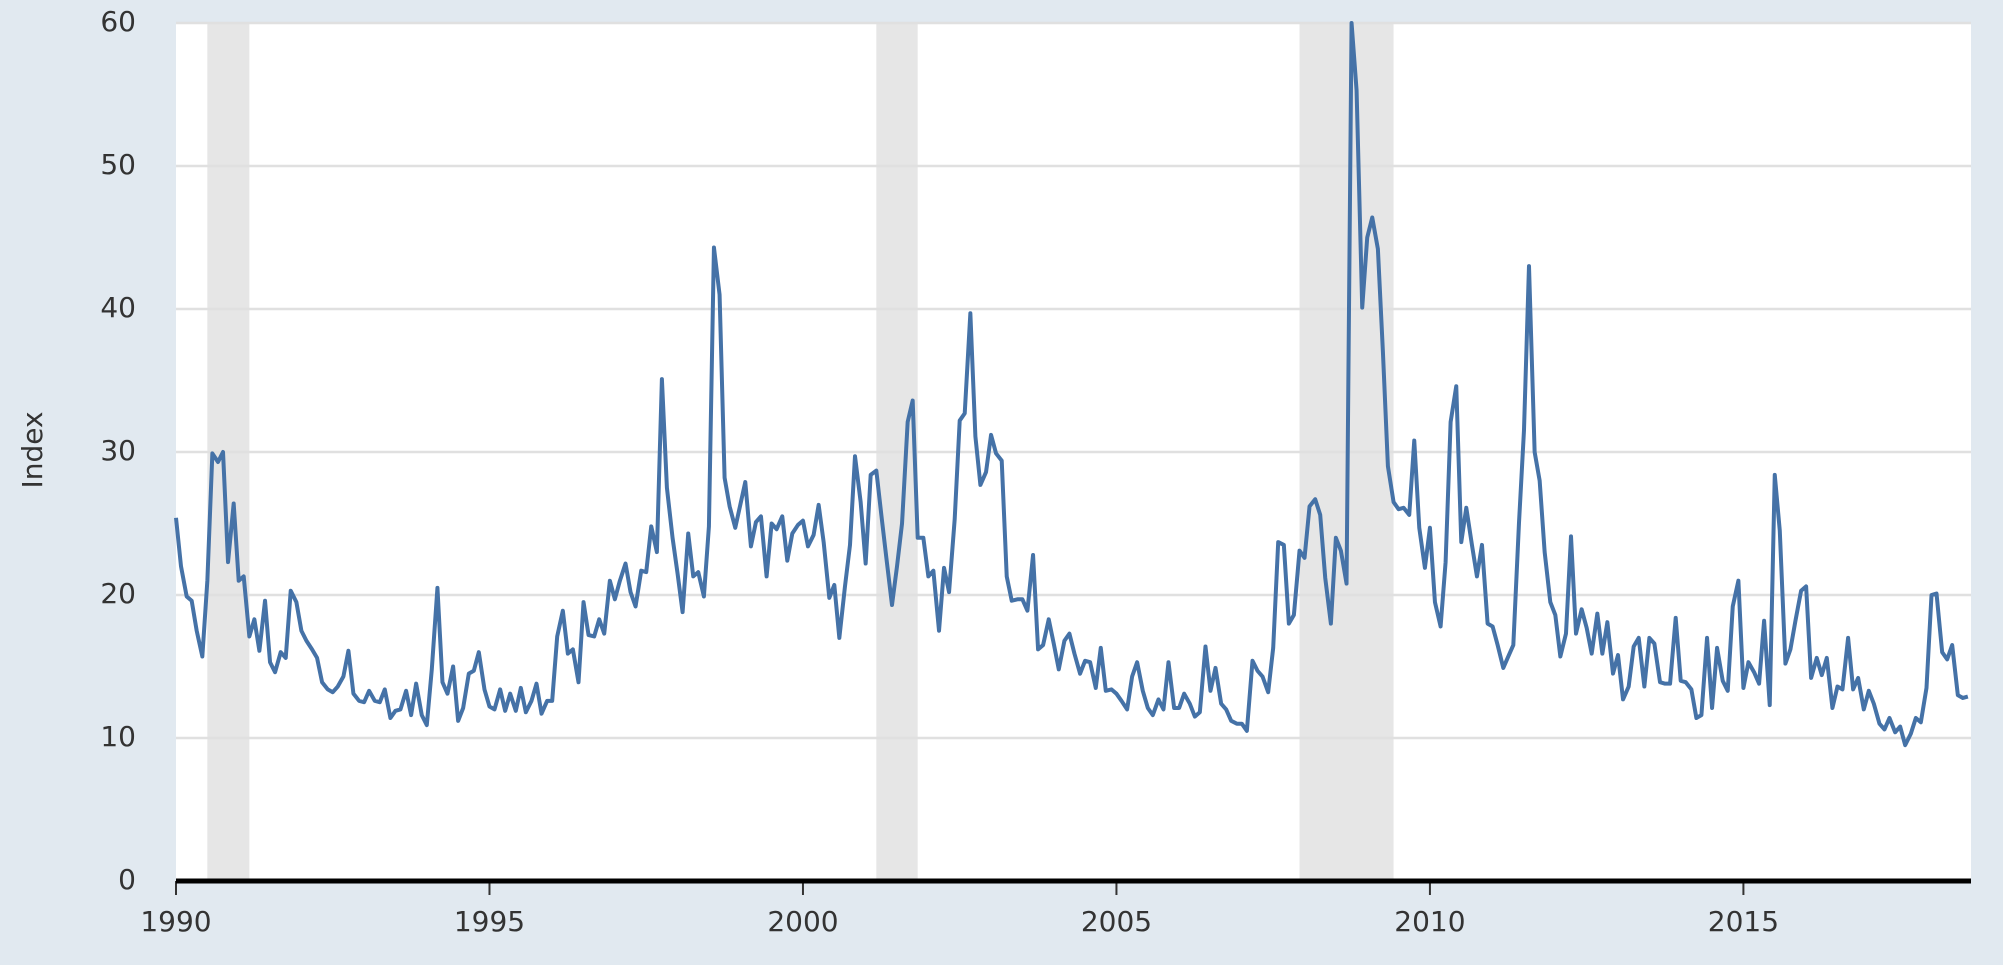  I want to click on x-tick-label: 2005, so click(1116, 921).